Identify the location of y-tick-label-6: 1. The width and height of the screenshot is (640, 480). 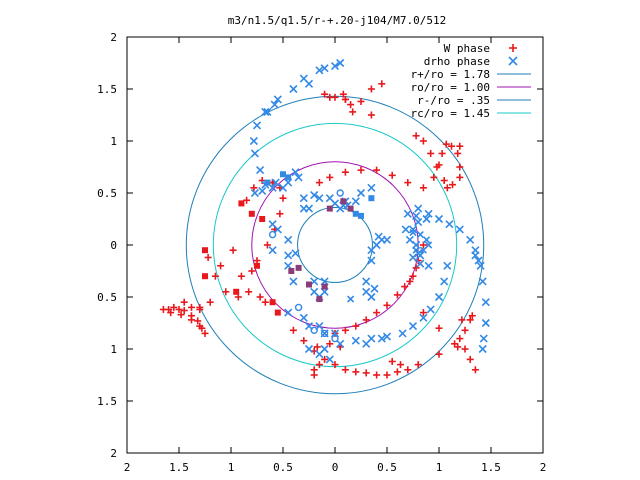
(113, 349).